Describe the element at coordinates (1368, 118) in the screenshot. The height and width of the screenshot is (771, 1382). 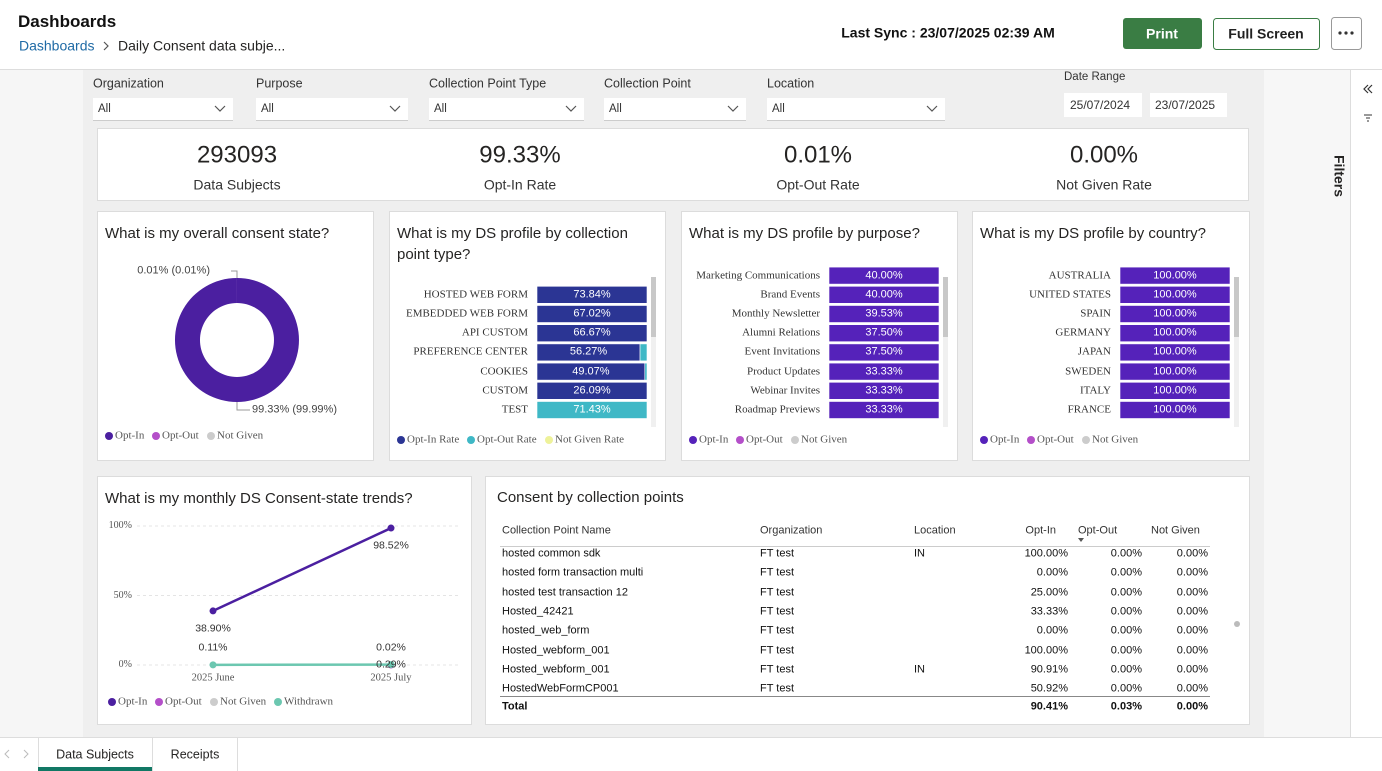
I see `filter-icon` at that location.